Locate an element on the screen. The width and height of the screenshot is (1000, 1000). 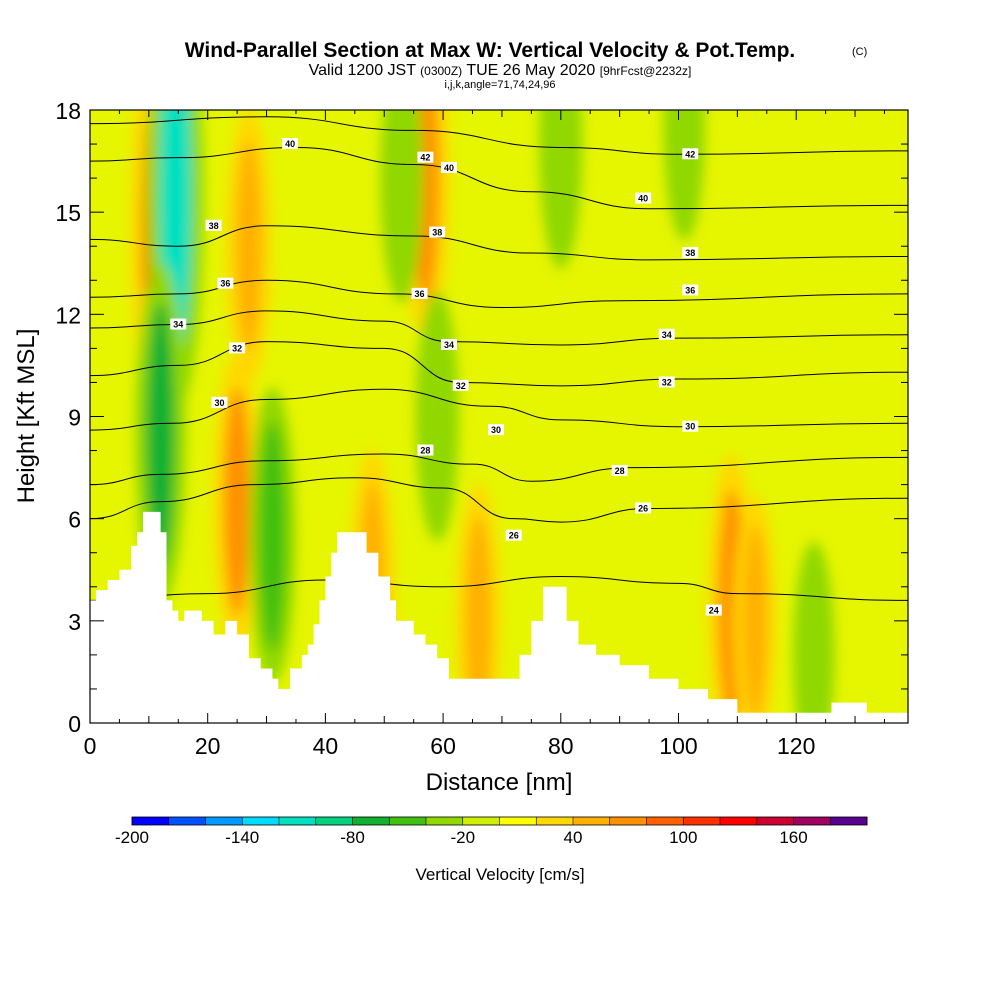
chart-title-mark: (C) is located at coordinates (859, 52).